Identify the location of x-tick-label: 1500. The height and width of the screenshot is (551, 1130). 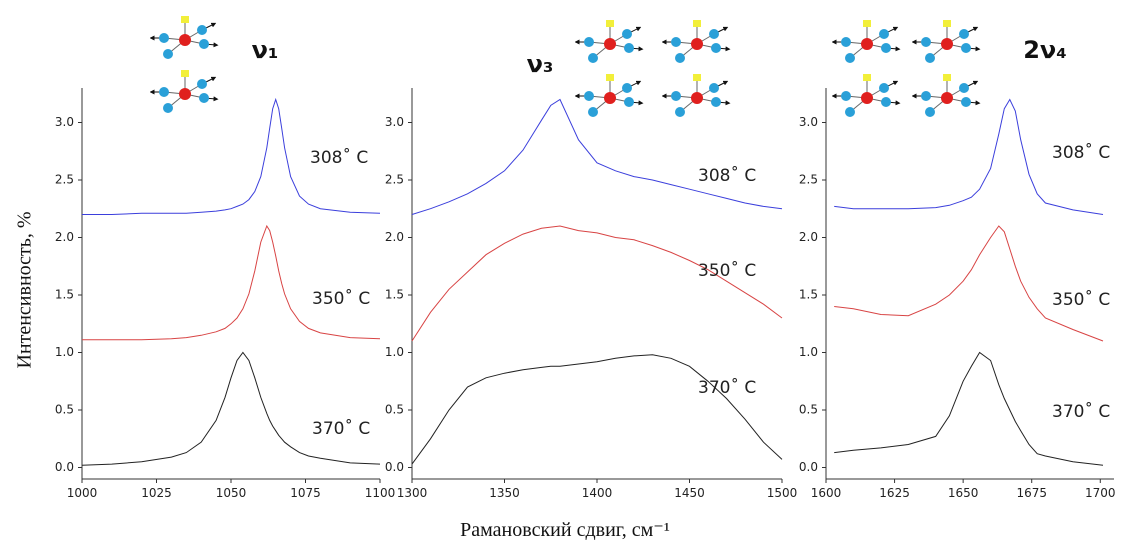
(782, 493).